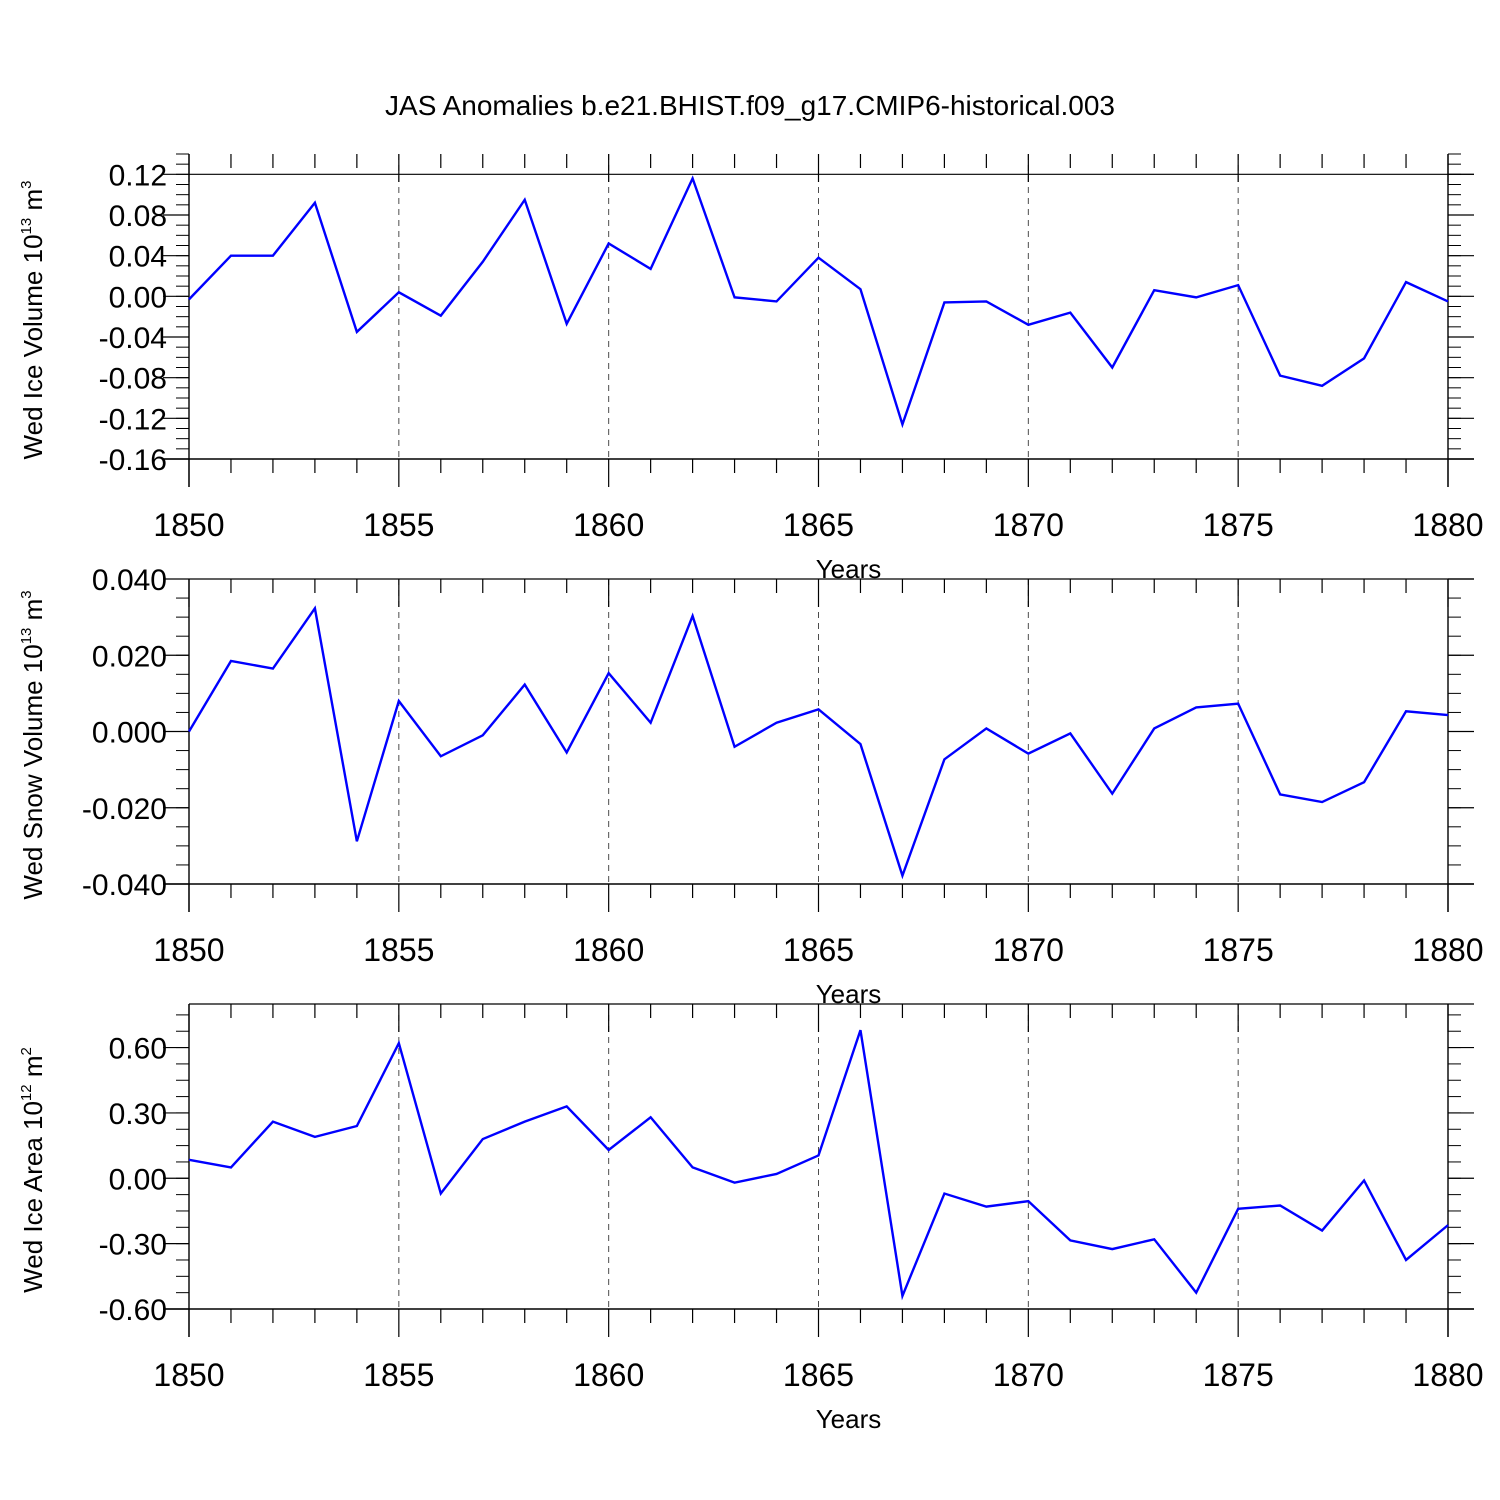 The height and width of the screenshot is (1500, 1500). What do you see at coordinates (133, 1310) in the screenshot?
I see `y-tick-label: -0.60` at bounding box center [133, 1310].